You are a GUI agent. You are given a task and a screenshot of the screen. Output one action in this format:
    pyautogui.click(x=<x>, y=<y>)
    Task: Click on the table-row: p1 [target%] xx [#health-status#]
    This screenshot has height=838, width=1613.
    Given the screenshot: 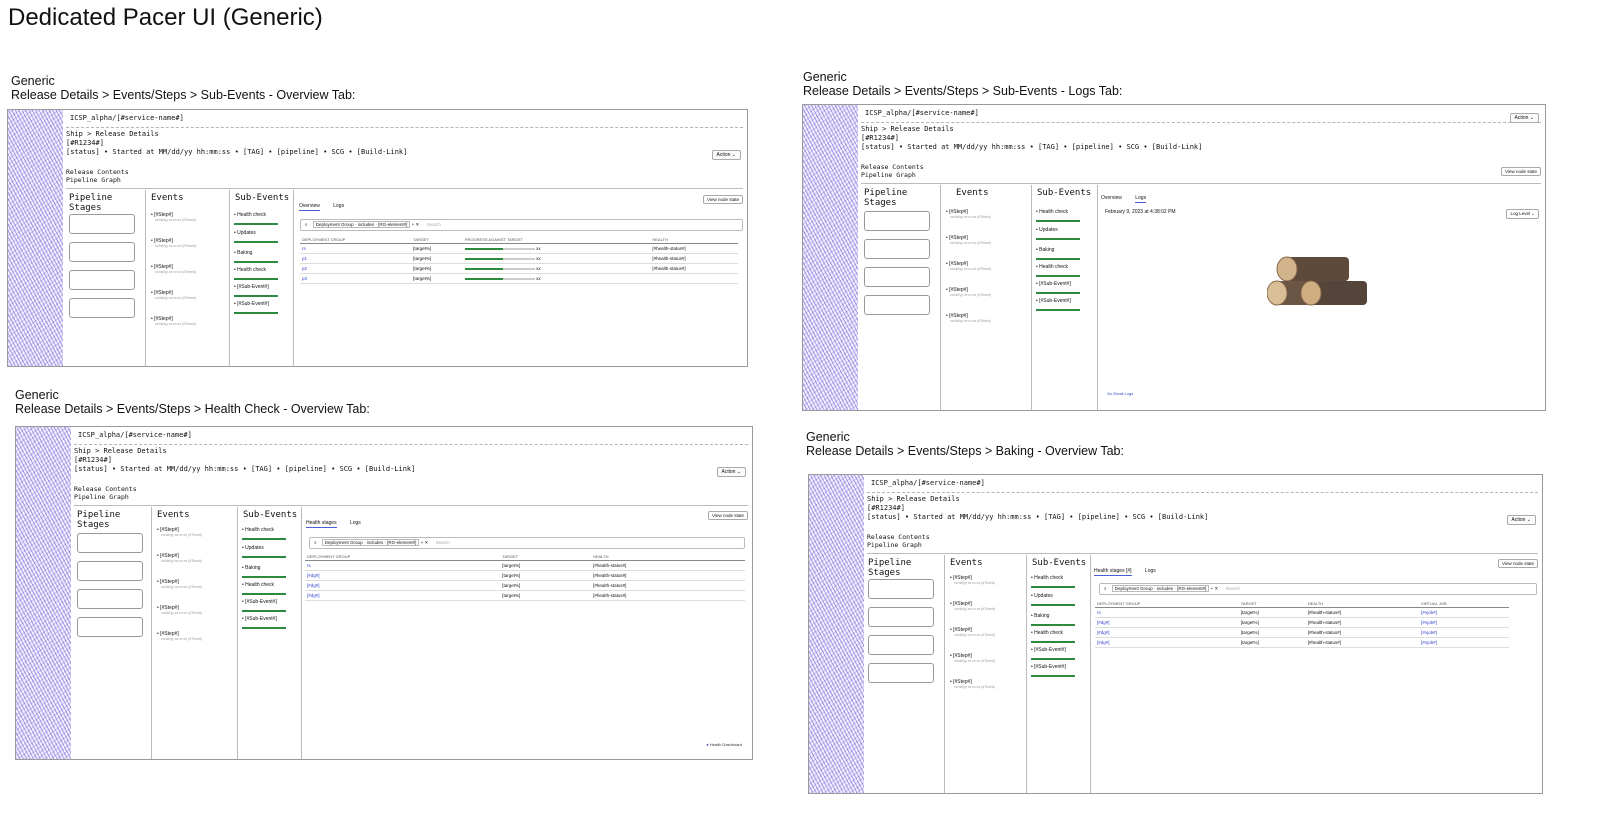 What is the action you would take?
    pyautogui.click(x=519, y=258)
    